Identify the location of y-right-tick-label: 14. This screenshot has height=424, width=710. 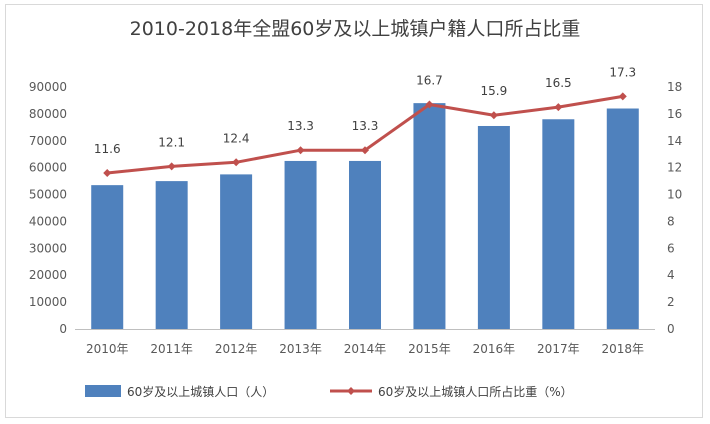
(674, 141).